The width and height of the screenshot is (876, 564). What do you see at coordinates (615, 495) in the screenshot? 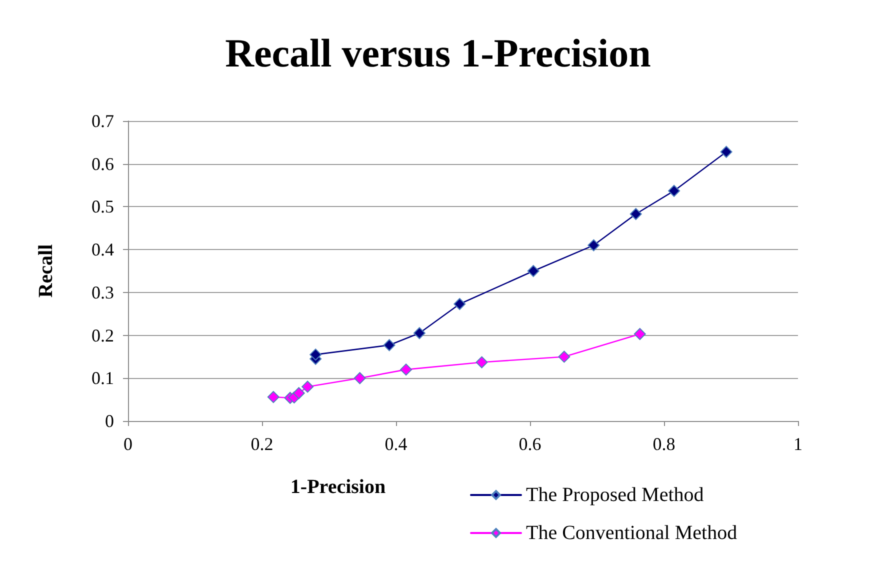
I see `legend-label: The Proposed Method` at bounding box center [615, 495].